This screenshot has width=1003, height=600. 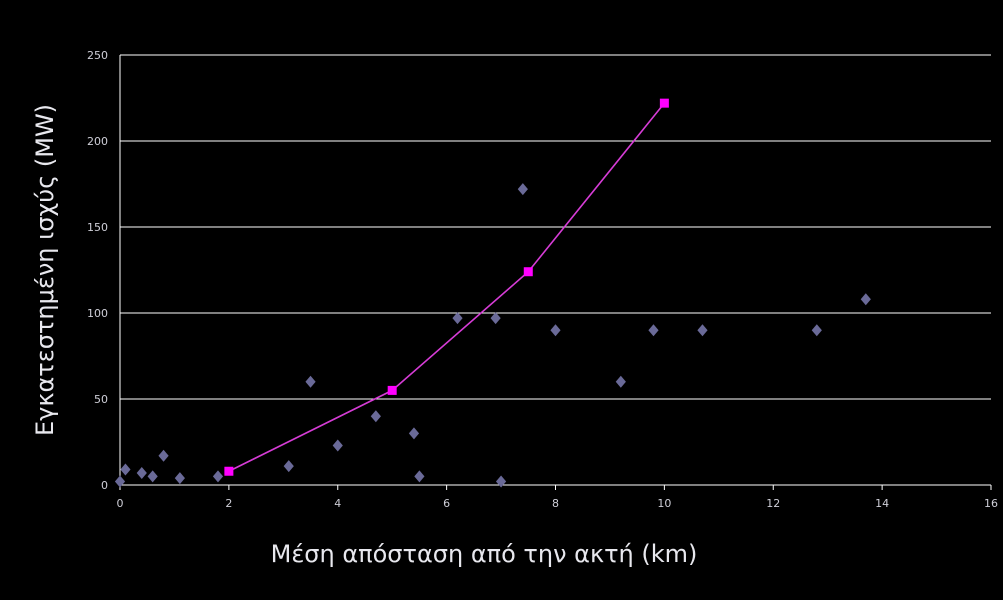 I want to click on x-tick-label: 16, so click(x=991, y=503).